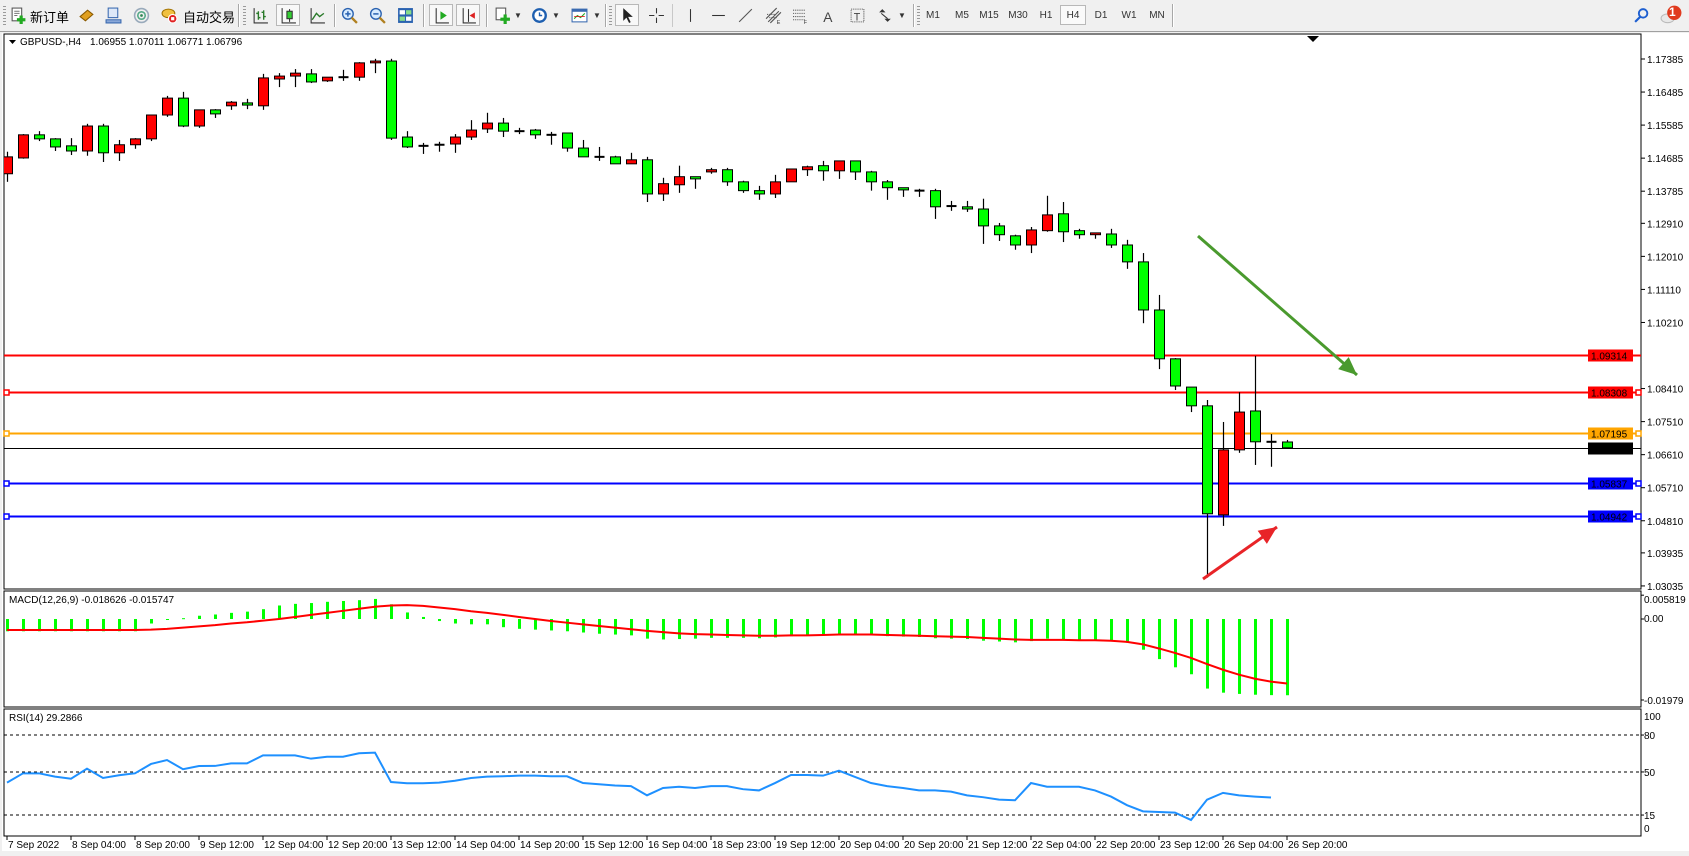 The image size is (1689, 856). Describe the element at coordinates (885, 15) in the screenshot. I see `arrows-button` at that location.